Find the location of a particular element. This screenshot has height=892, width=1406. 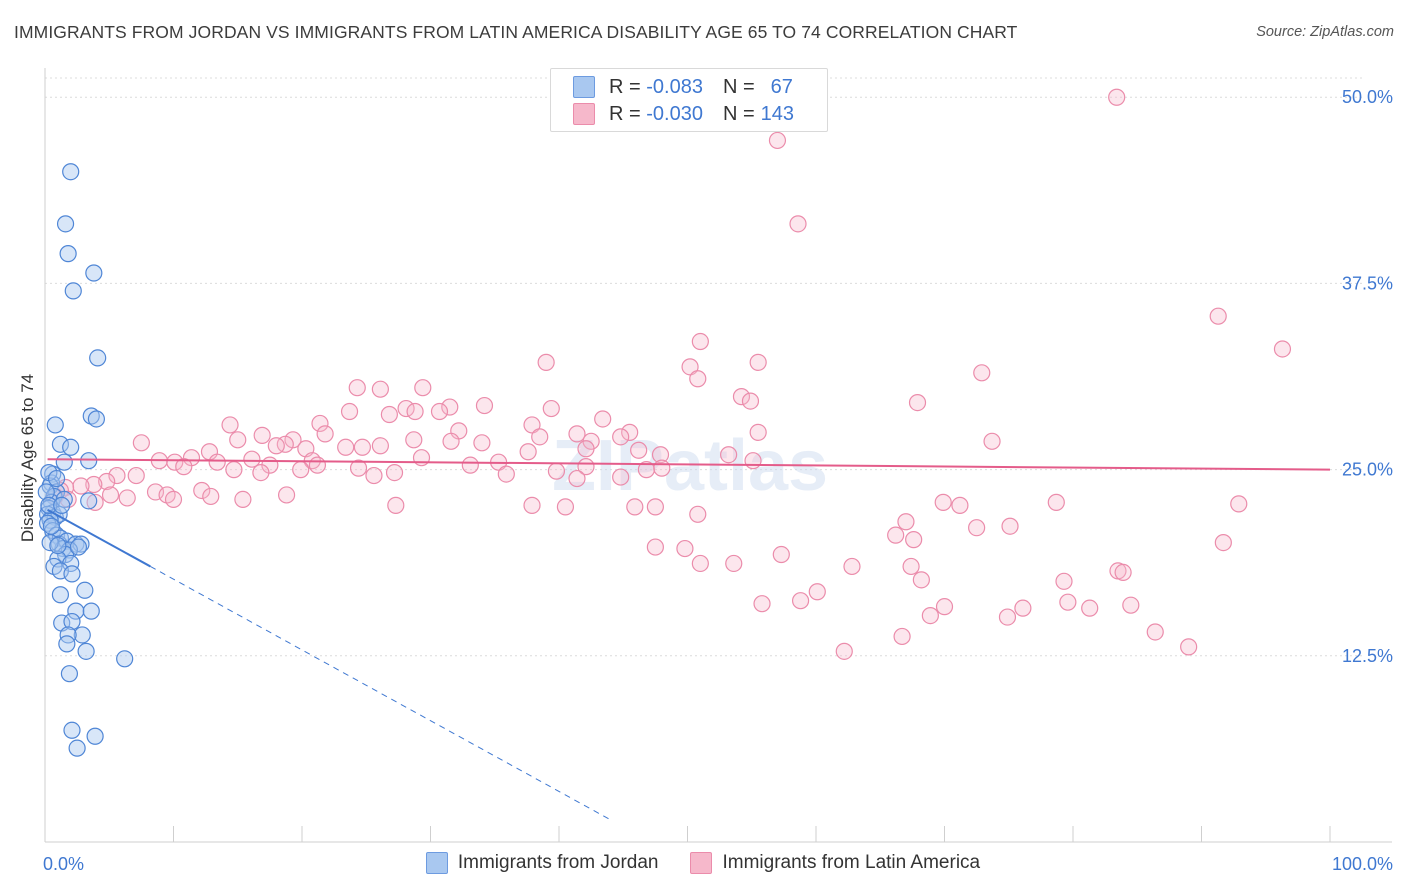

legend-r-value: -0.083 is located at coordinates (674, 86).